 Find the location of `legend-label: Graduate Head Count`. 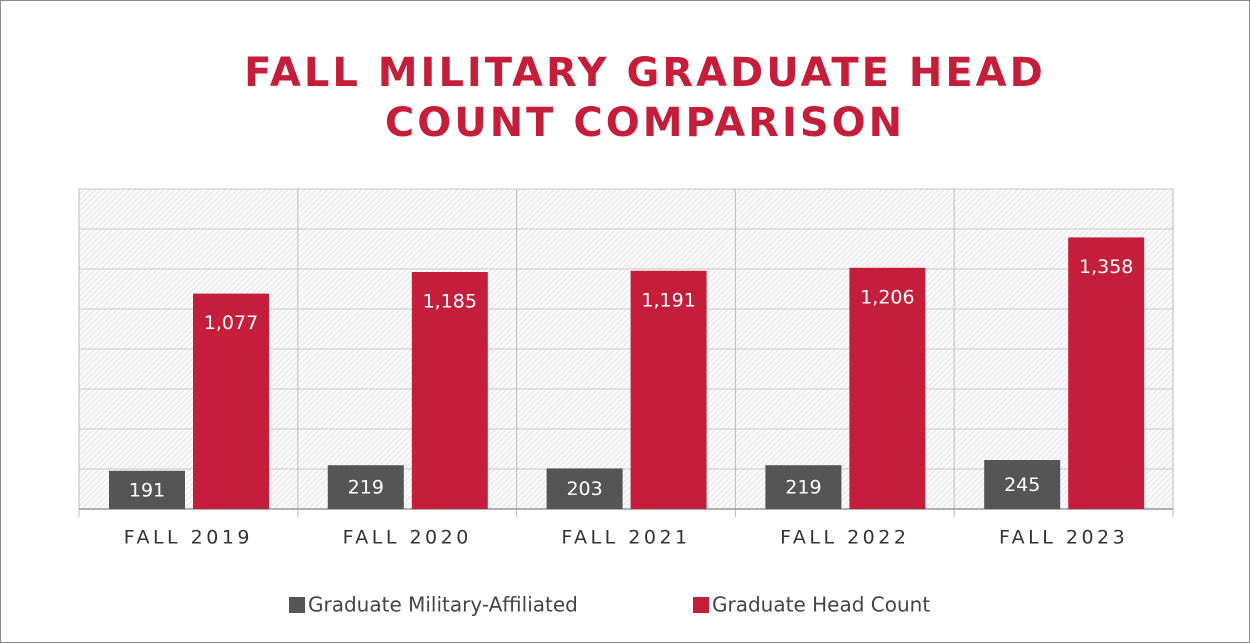

legend-label: Graduate Head Count is located at coordinates (821, 605).